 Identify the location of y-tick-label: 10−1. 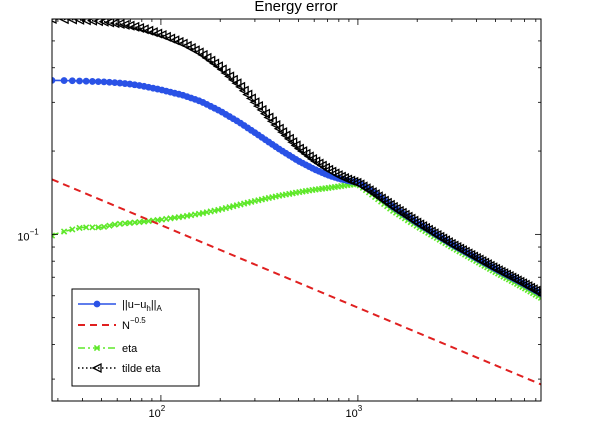
(28, 235).